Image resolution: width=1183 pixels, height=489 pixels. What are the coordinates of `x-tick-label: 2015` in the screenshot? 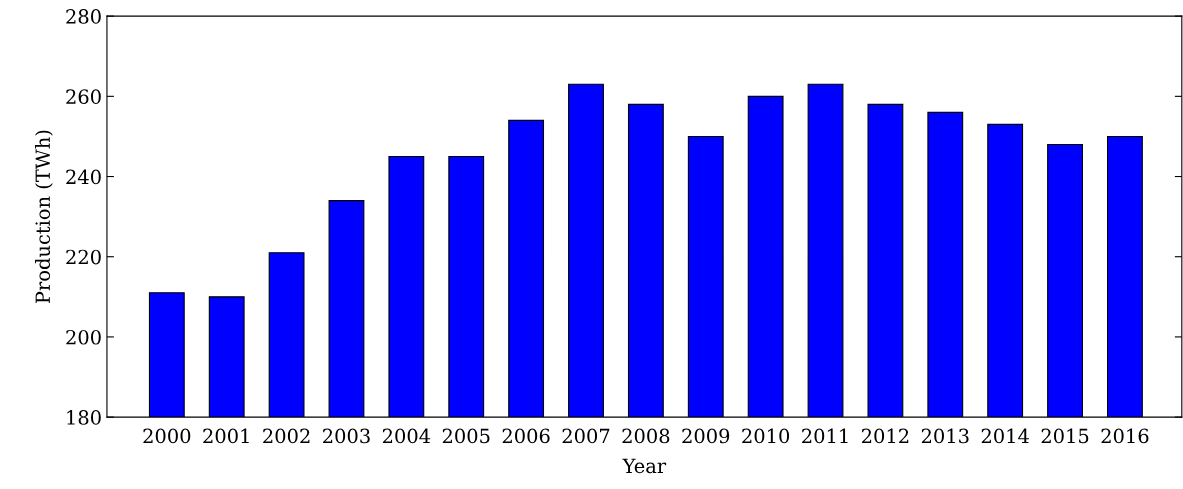 It's located at (1065, 436).